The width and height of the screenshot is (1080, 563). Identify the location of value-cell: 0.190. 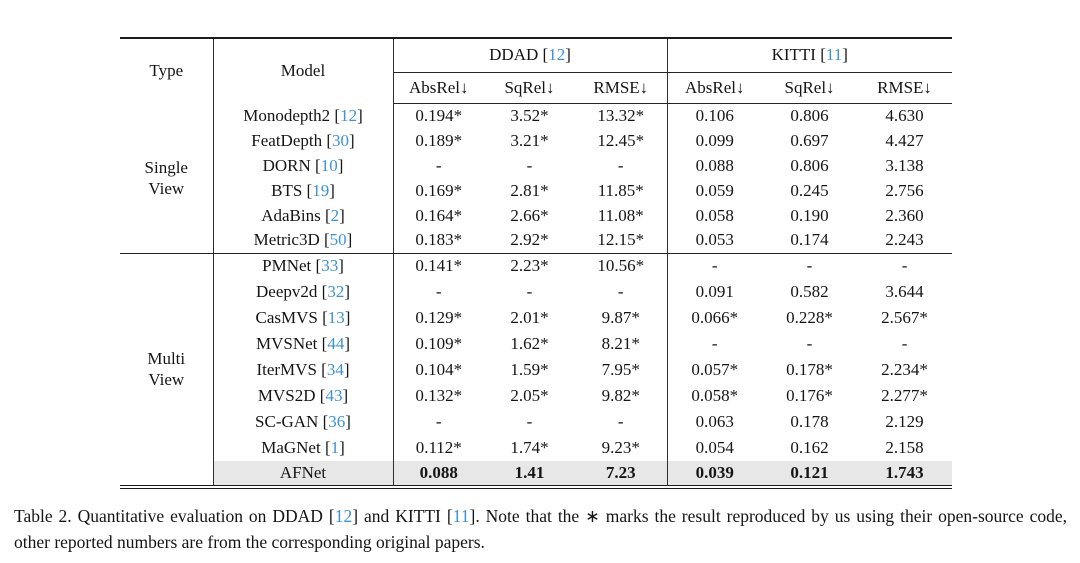
(809, 215).